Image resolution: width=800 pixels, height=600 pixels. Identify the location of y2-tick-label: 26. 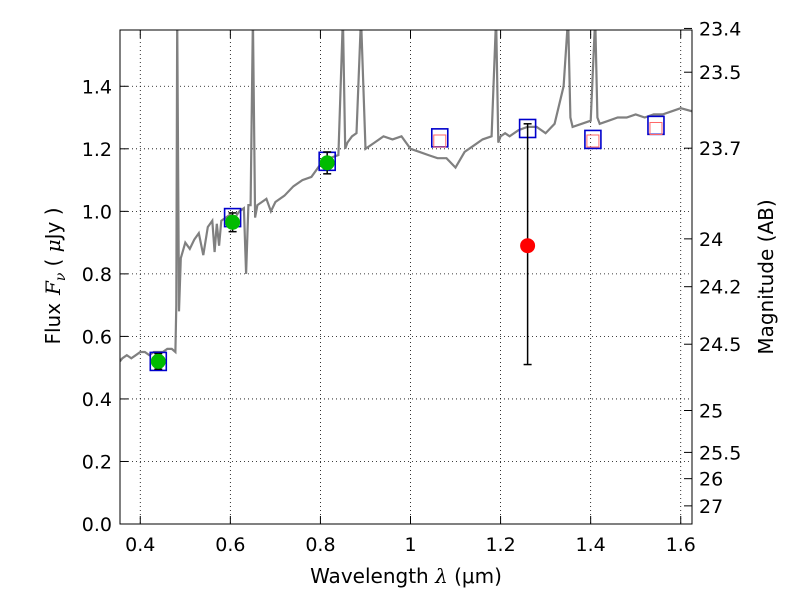
(711, 480).